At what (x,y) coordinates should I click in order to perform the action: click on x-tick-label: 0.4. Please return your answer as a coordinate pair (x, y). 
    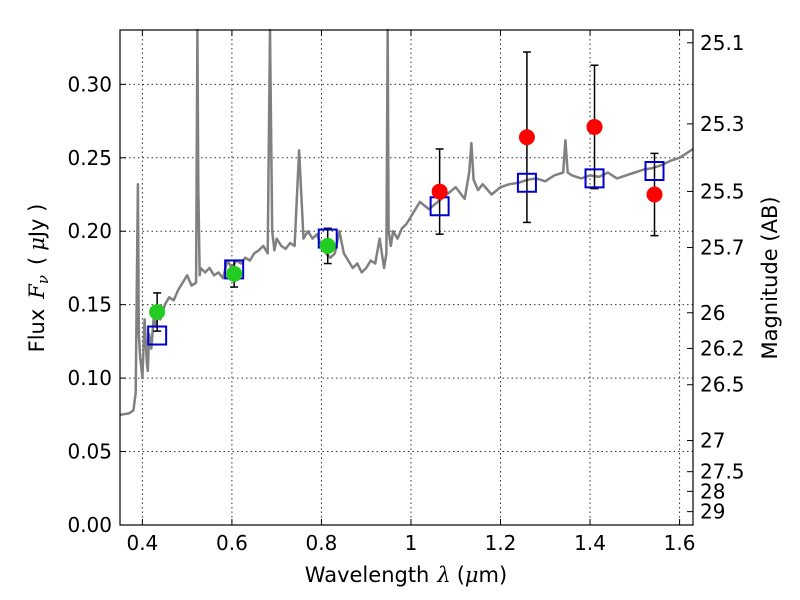
    Looking at the image, I should click on (142, 543).